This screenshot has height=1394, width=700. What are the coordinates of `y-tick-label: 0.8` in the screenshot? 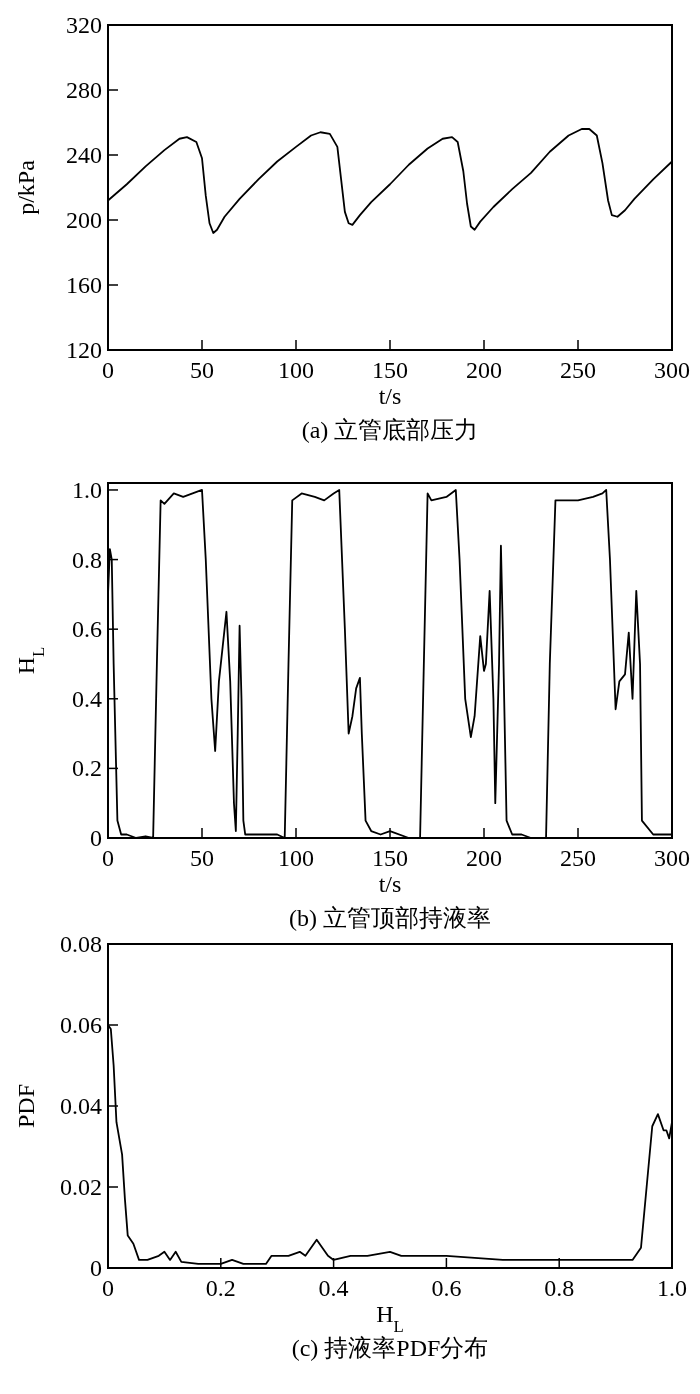 It's located at (87, 559).